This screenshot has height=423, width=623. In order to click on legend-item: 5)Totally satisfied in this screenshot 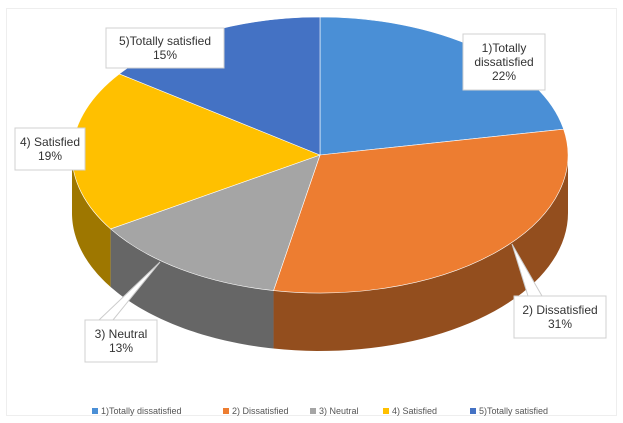, I will do `click(509, 411)`.